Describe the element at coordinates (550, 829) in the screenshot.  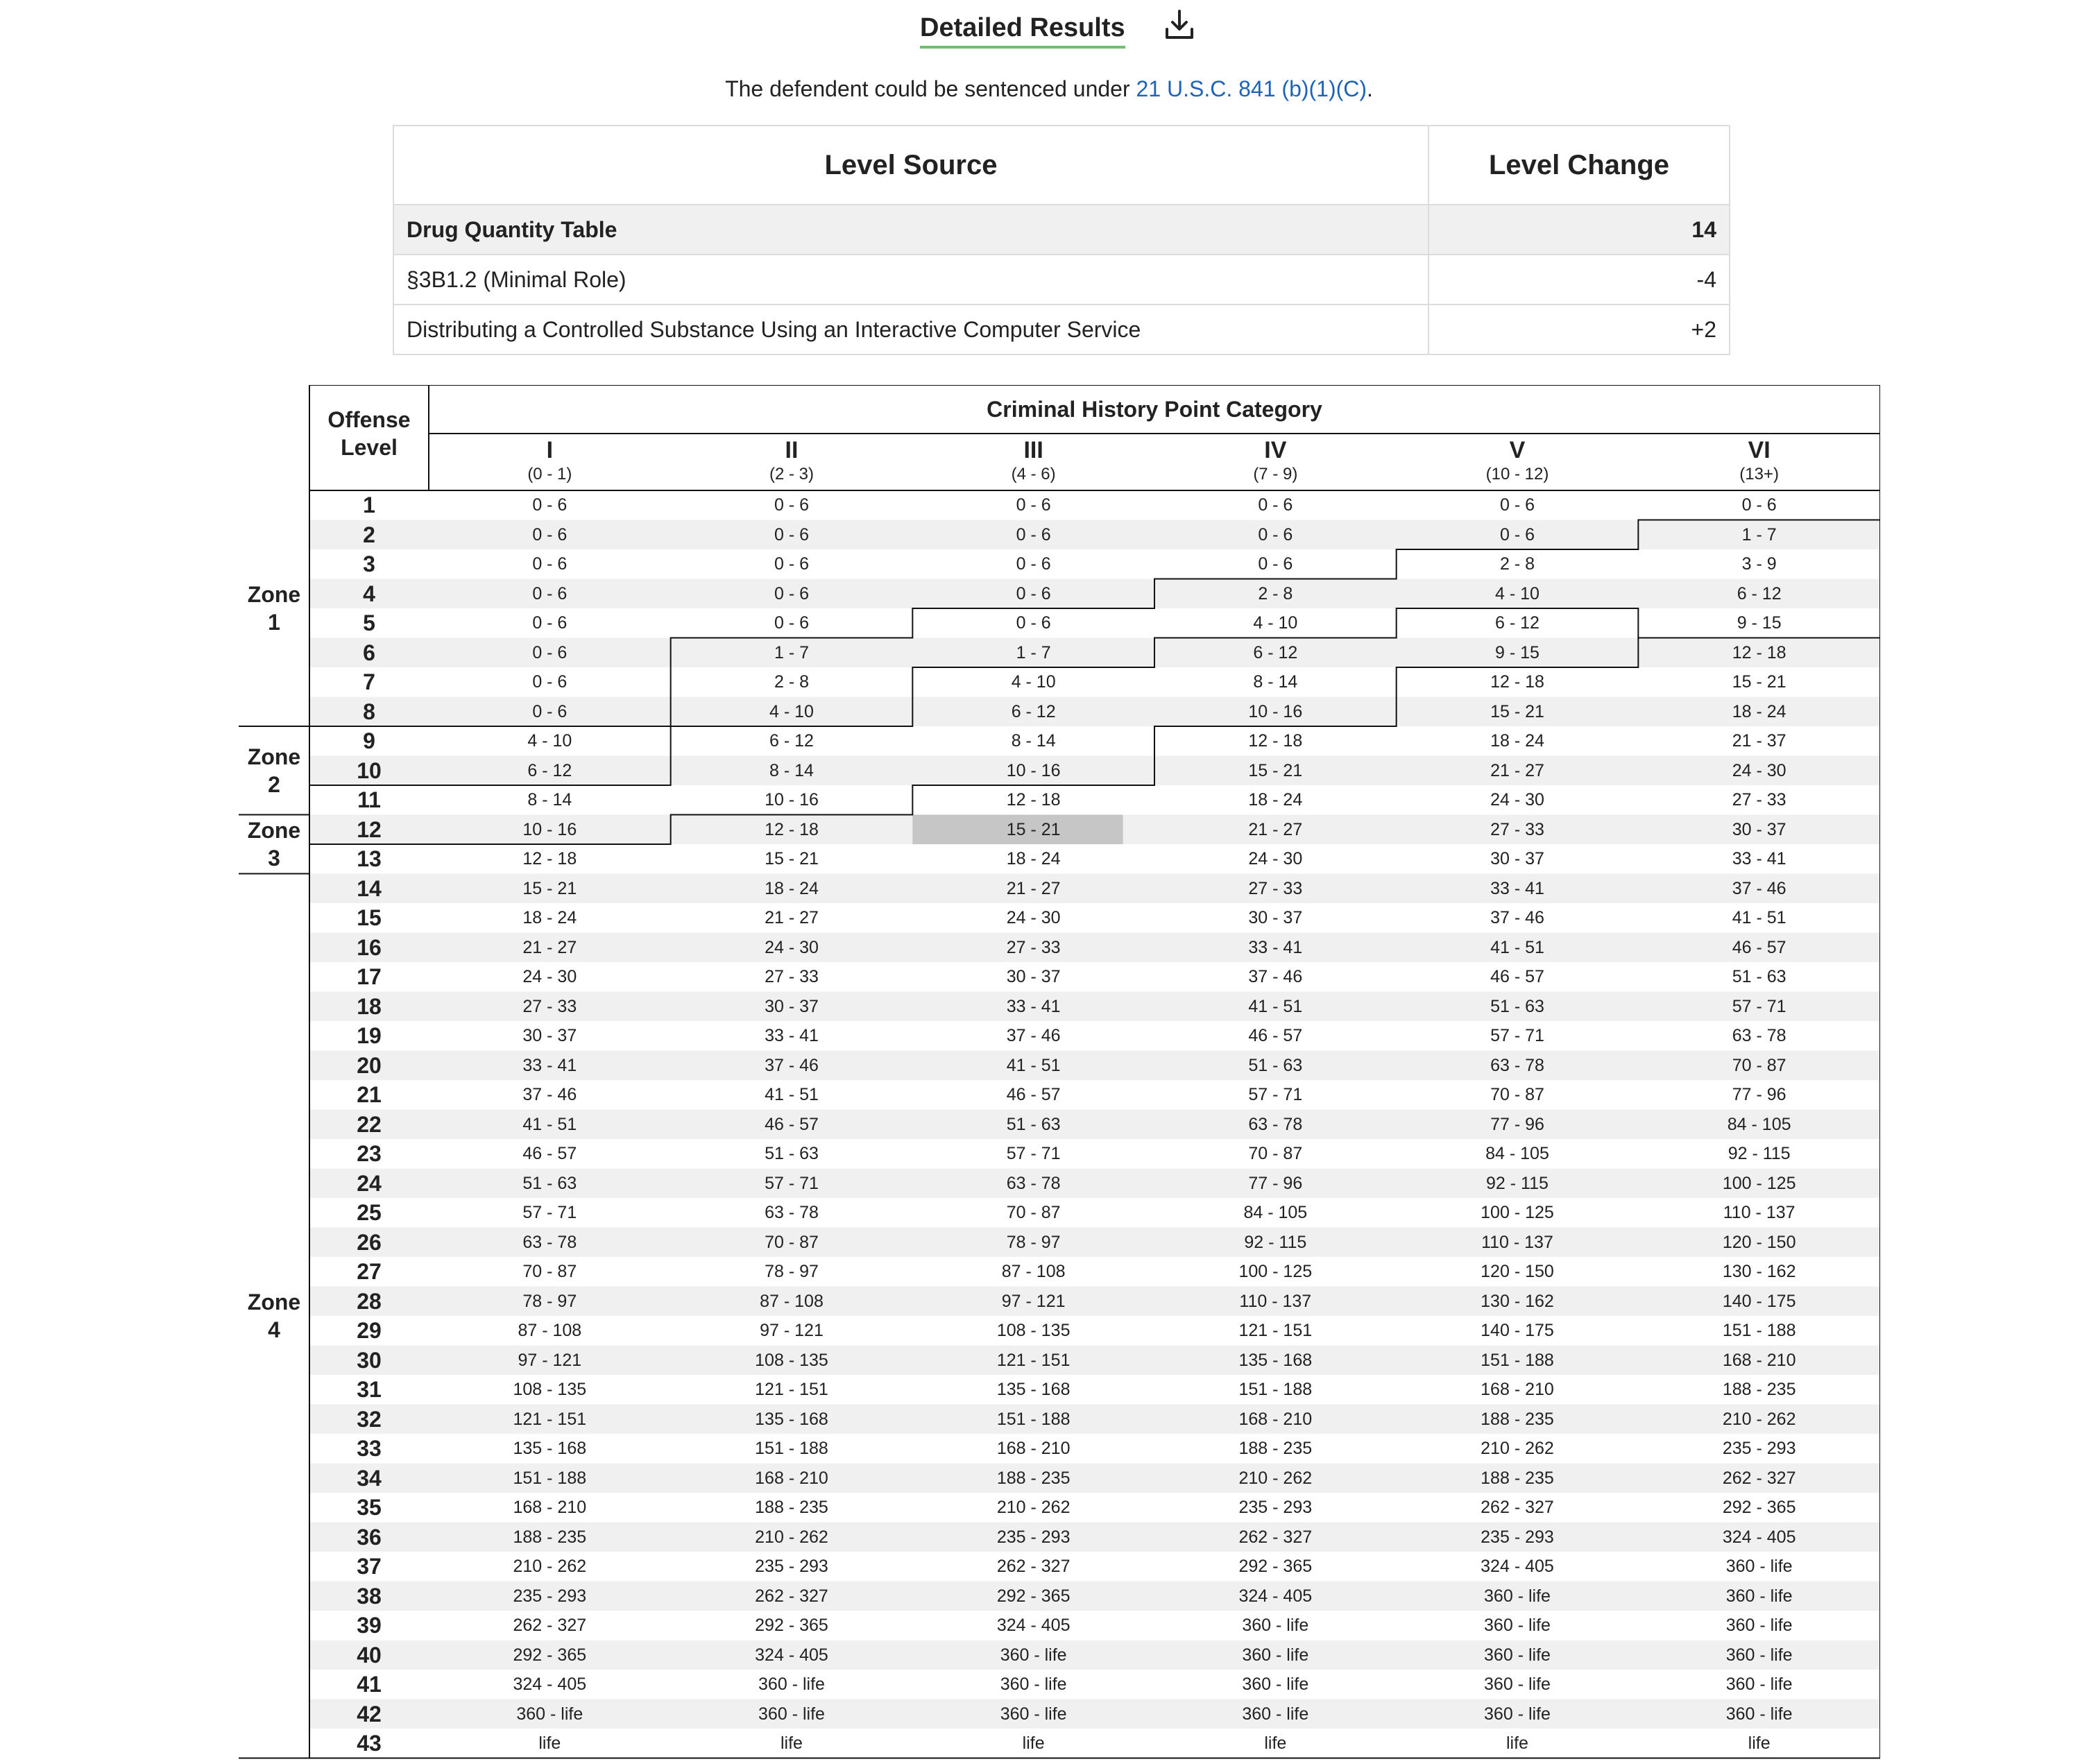
I see `guideline-range-cell: 10 - 16` at that location.